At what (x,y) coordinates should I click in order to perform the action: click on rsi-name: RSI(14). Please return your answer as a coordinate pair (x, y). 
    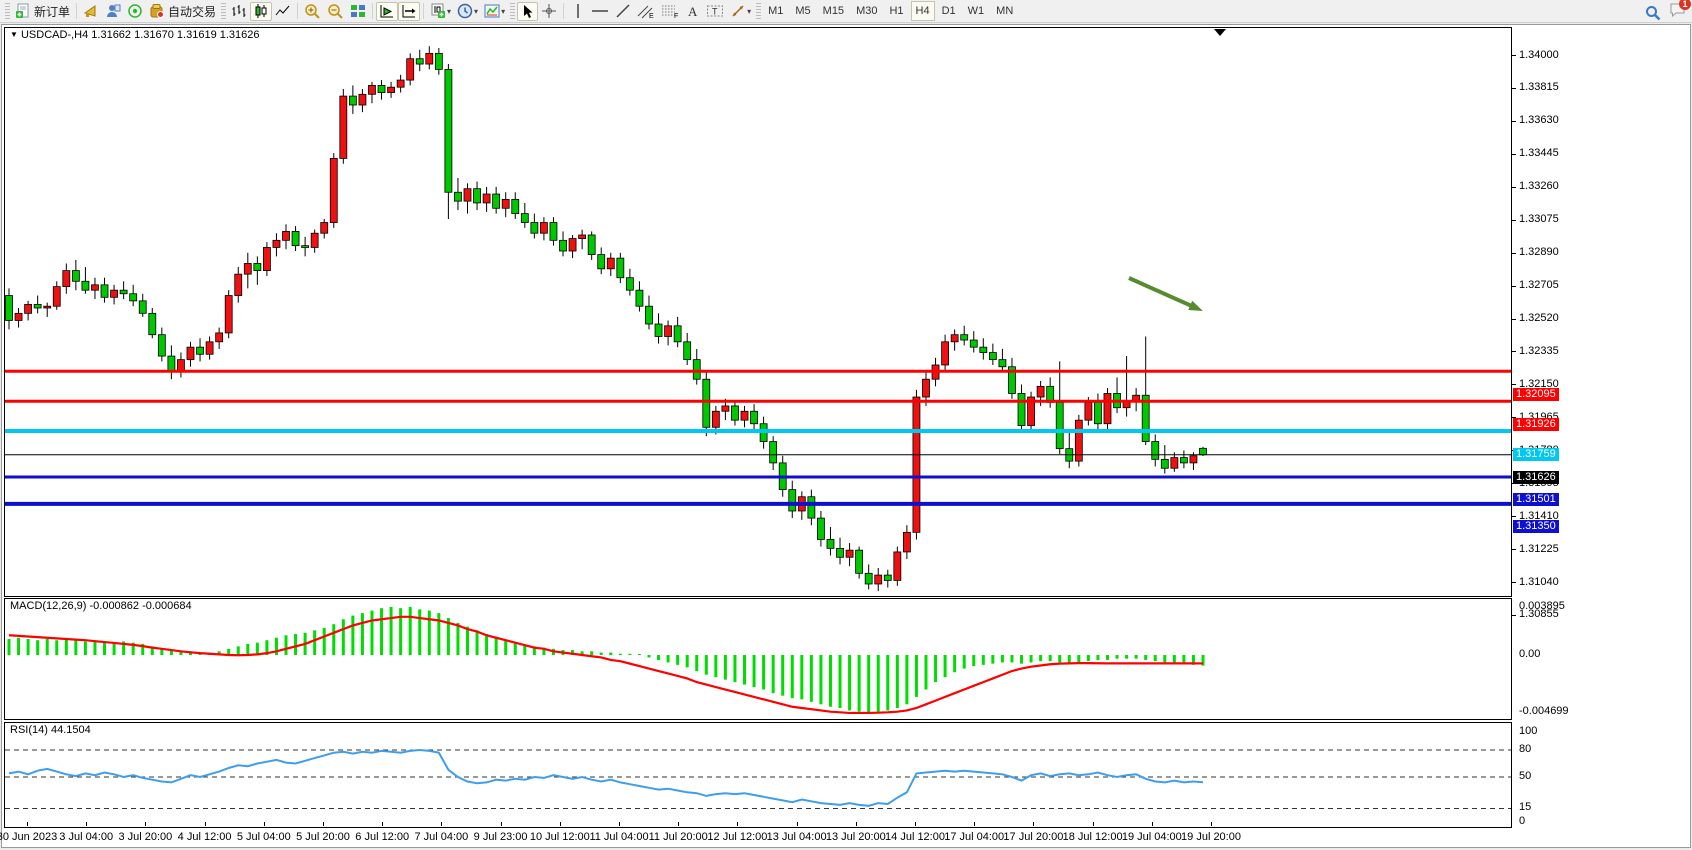
    Looking at the image, I should click on (29, 730).